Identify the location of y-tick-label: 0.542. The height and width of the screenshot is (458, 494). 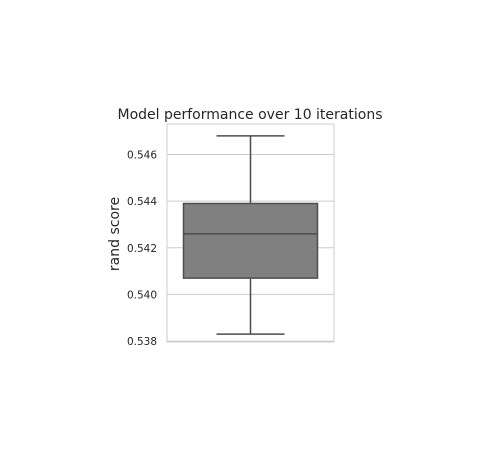
(142, 249).